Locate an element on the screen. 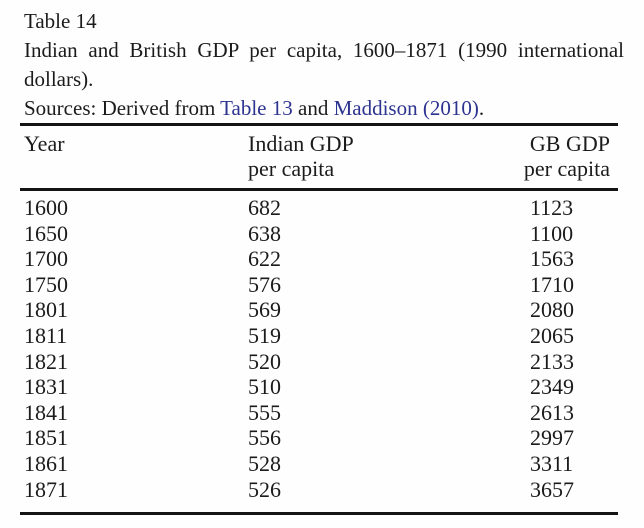 The height and width of the screenshot is (528, 644). year-cell: 1811 is located at coordinates (46, 335).